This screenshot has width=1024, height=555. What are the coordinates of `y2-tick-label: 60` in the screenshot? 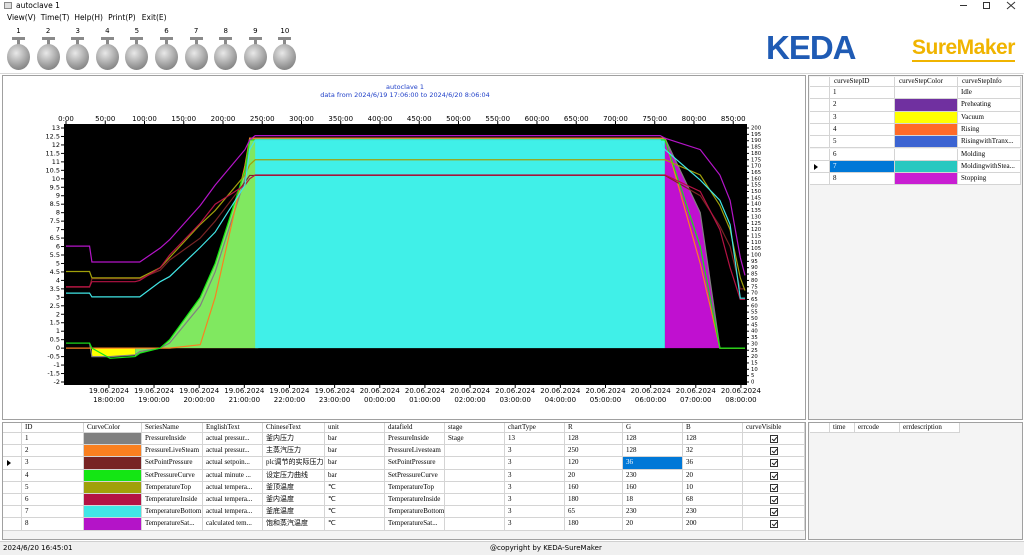 It's located at (754, 306).